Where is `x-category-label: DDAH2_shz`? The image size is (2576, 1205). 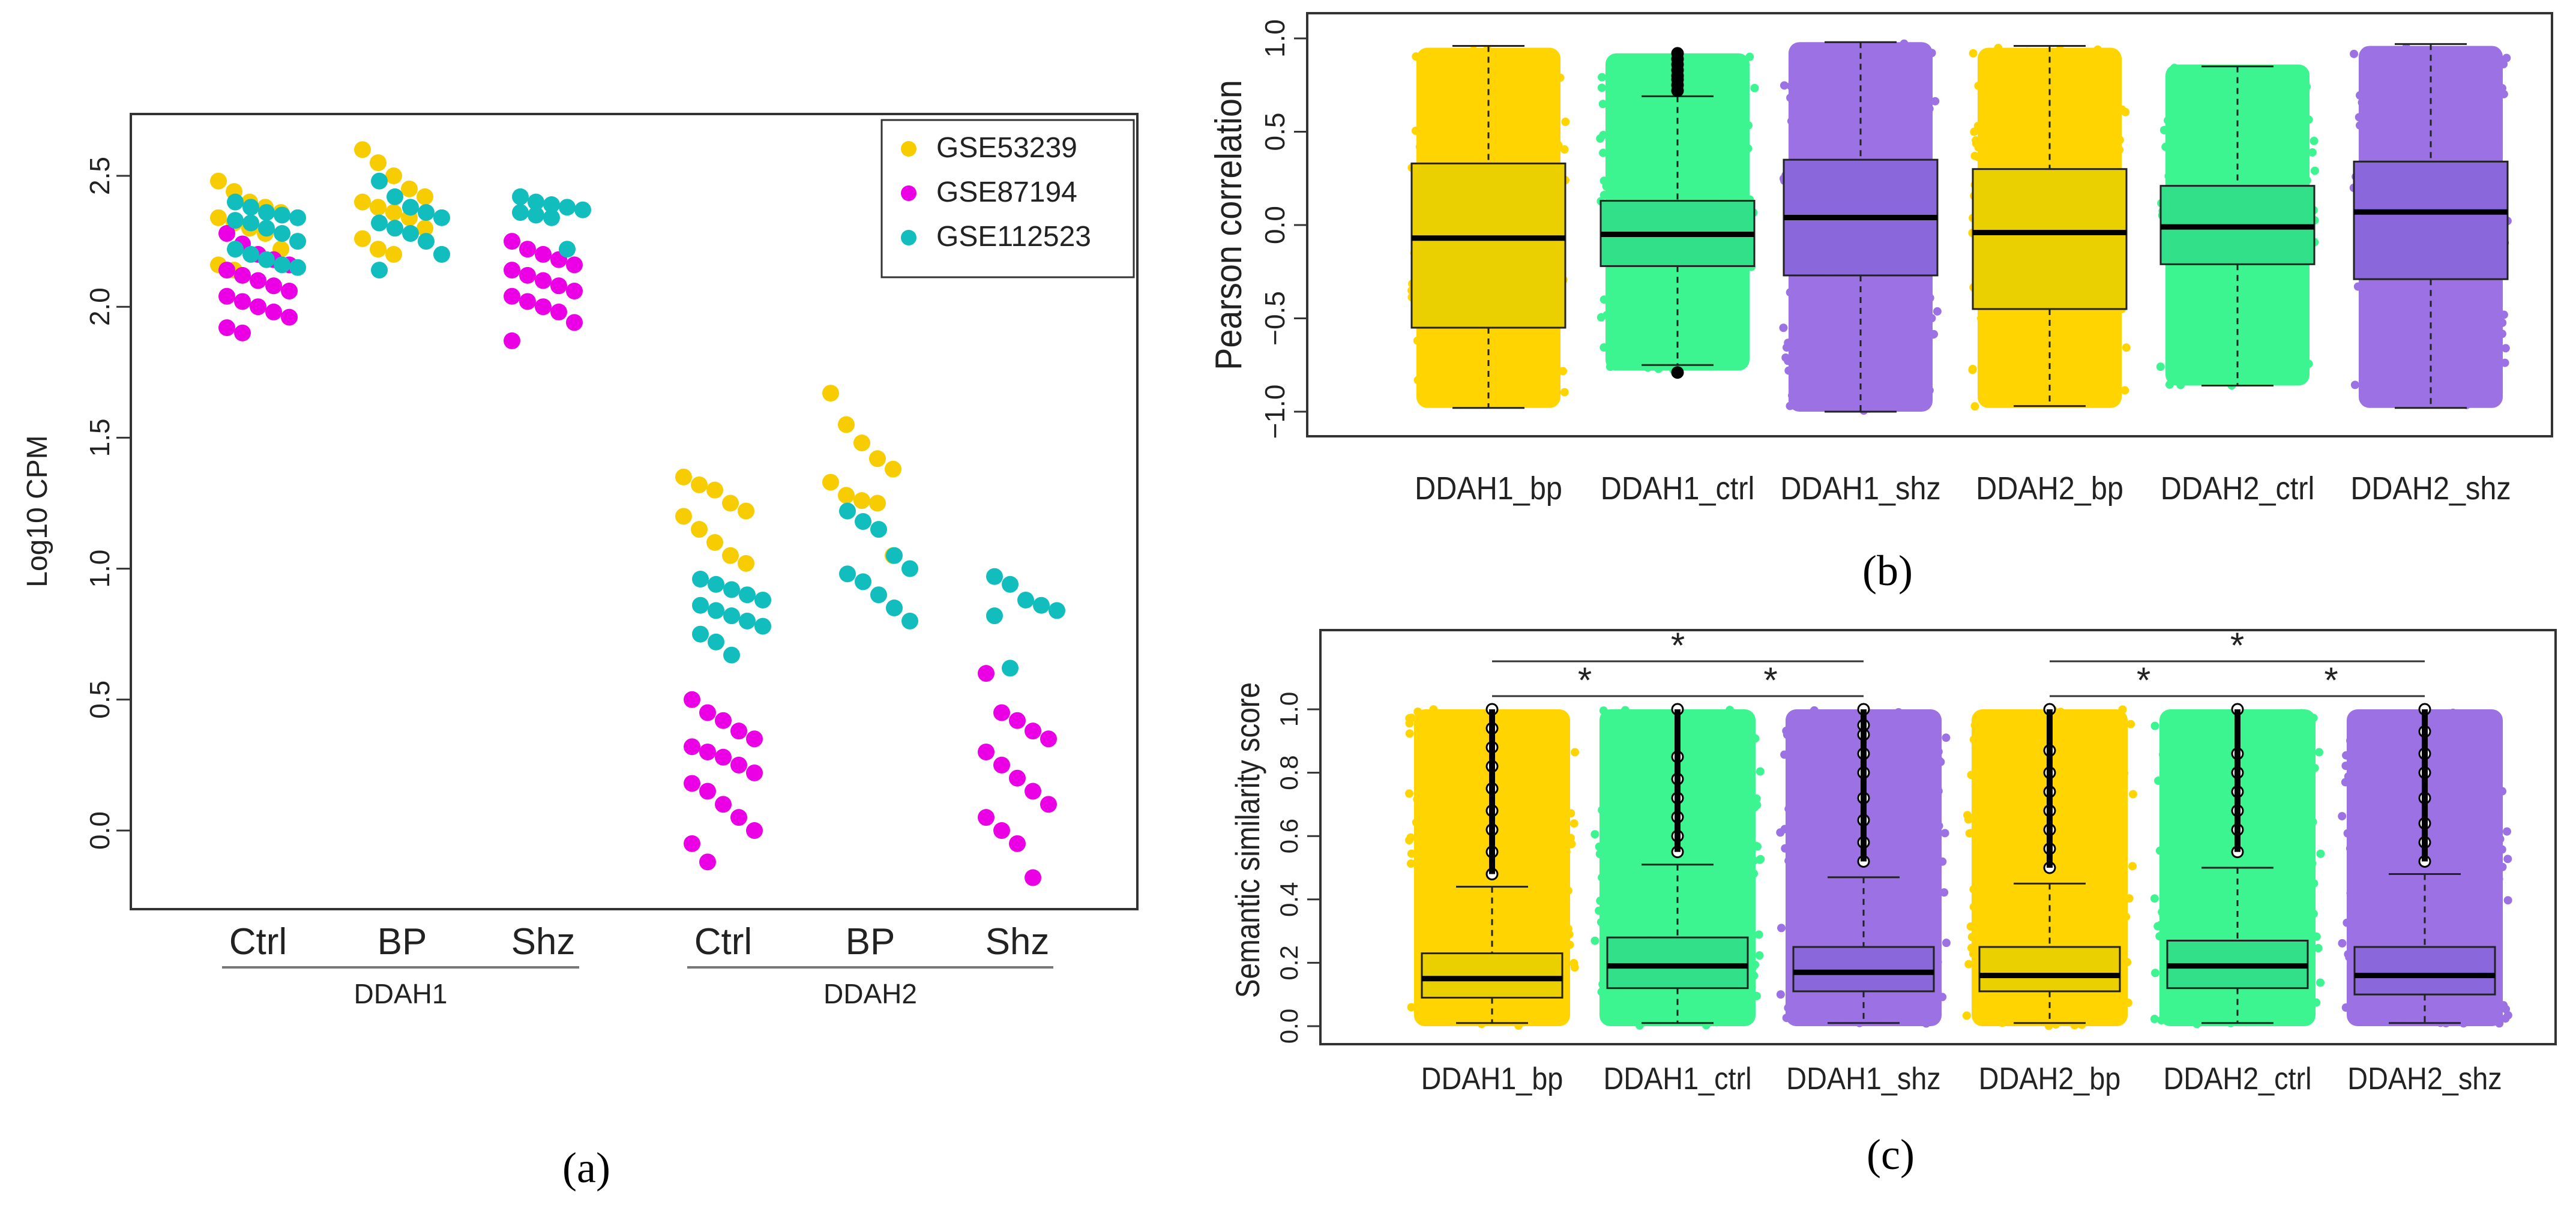
x-category-label: DDAH2_shz is located at coordinates (2424, 1079).